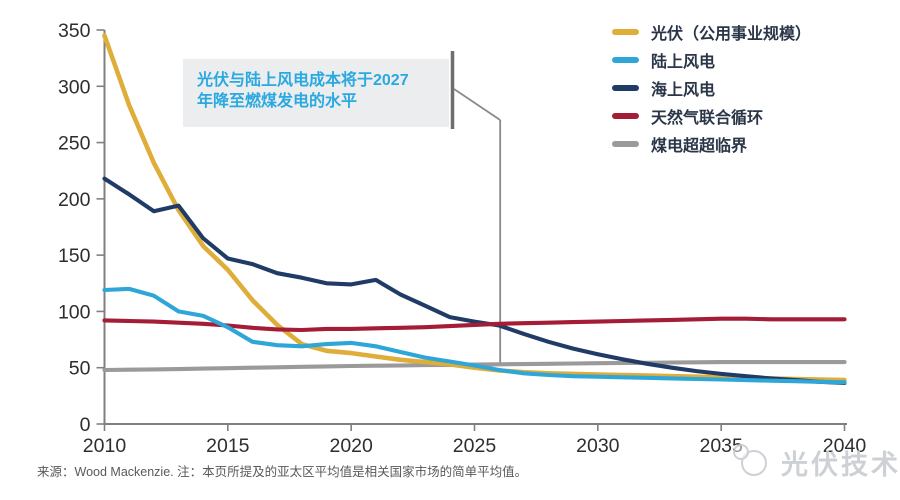 The height and width of the screenshot is (500, 900). I want to click on legend-label: 光伏（公用事业规模）, so click(731, 34).